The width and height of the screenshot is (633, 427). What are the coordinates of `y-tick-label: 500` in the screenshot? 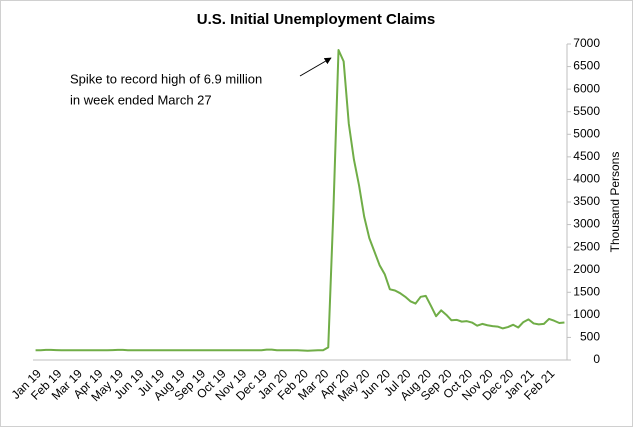 It's located at (590, 337).